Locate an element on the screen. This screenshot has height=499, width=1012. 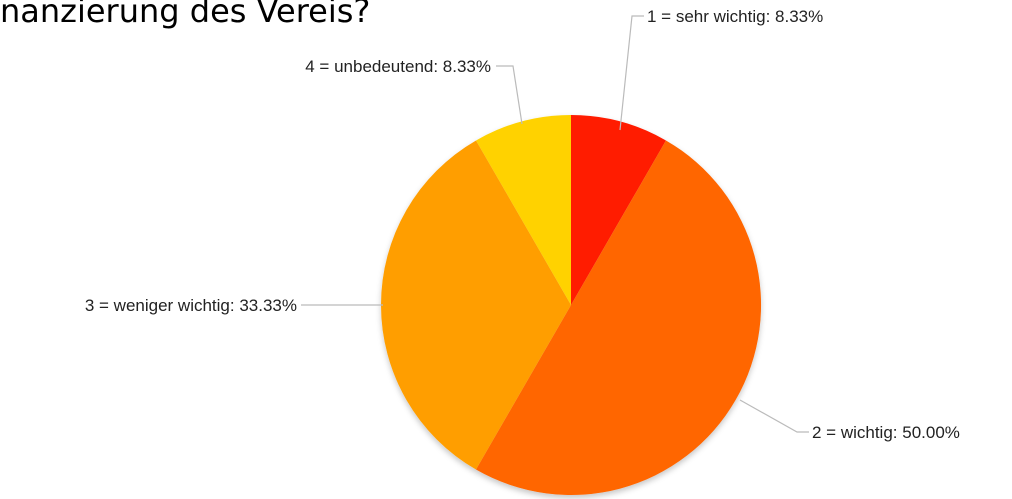
slice-label: 4 = unbedeutend: 8.33% is located at coordinates (398, 66).